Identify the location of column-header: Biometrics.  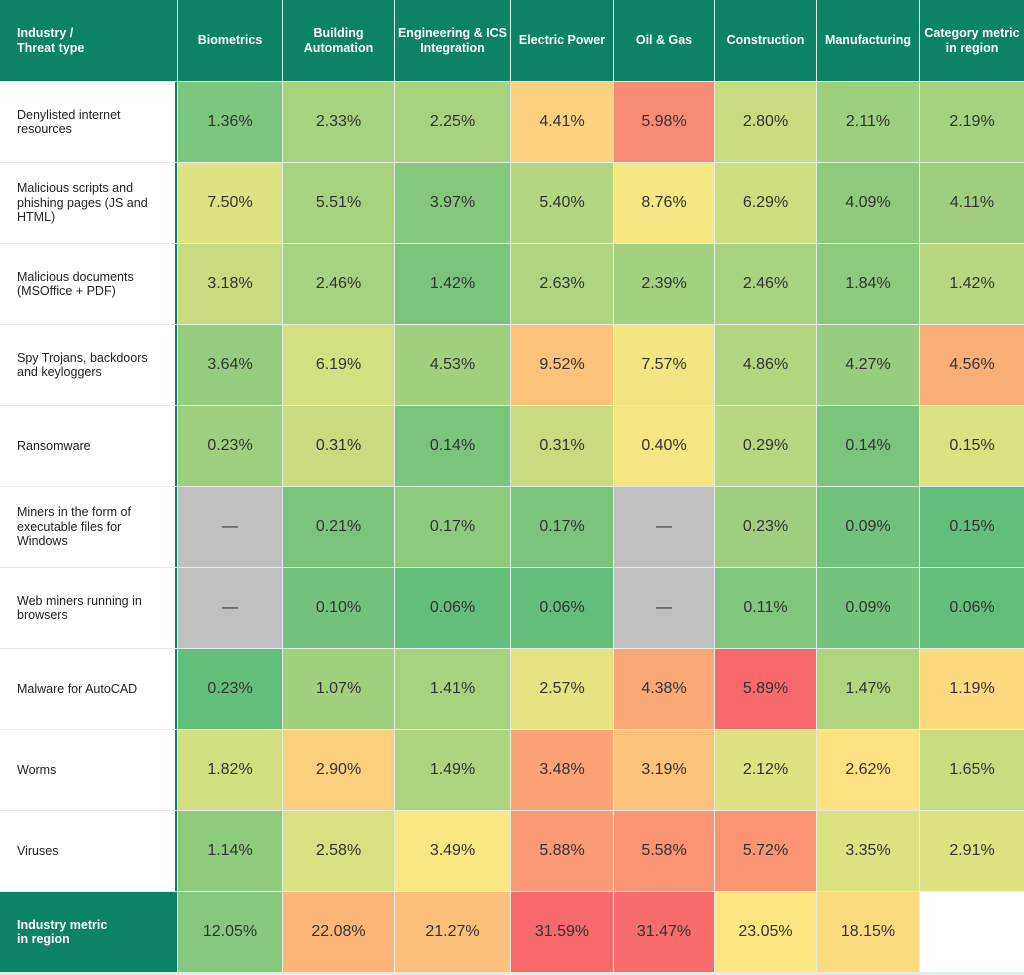
(230, 40).